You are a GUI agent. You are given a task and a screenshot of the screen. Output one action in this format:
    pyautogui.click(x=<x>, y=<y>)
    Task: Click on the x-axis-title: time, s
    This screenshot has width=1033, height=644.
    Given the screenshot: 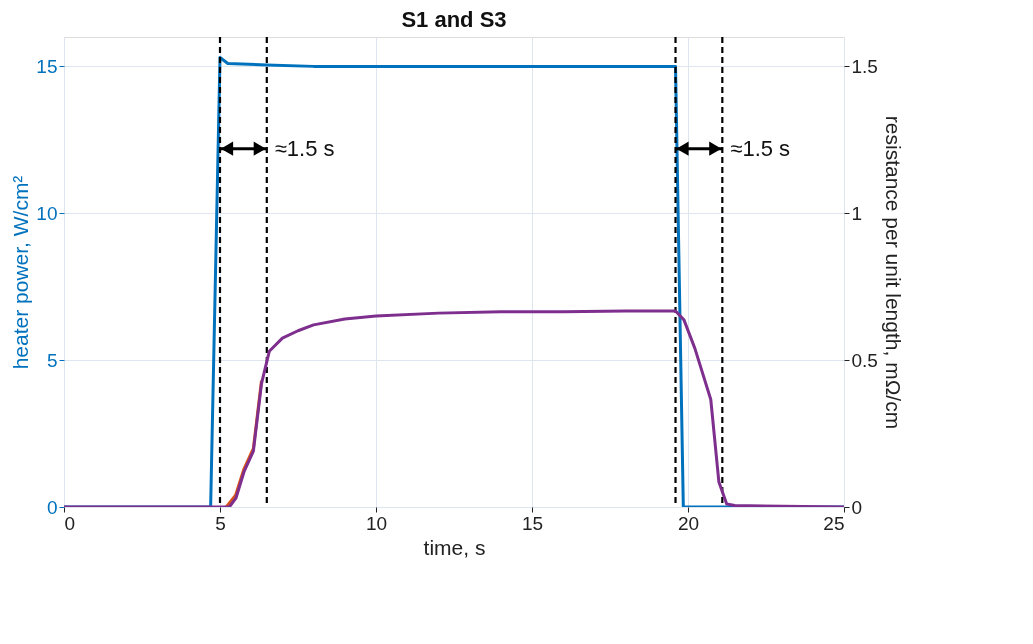 What is the action you would take?
    pyautogui.click(x=454, y=547)
    